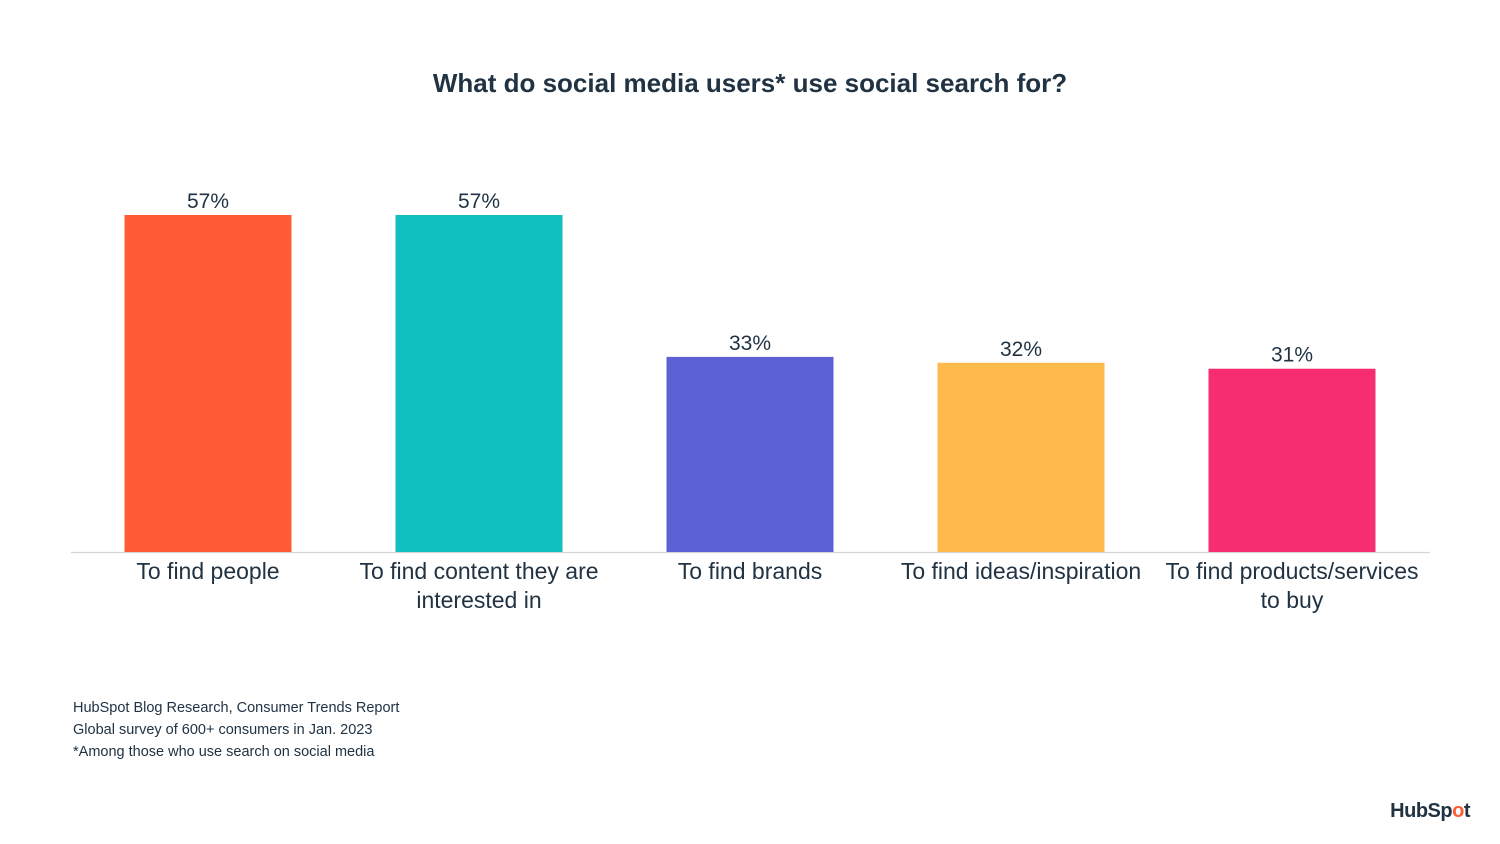  What do you see at coordinates (1021, 349) in the screenshot?
I see `data-label-4: 32%` at bounding box center [1021, 349].